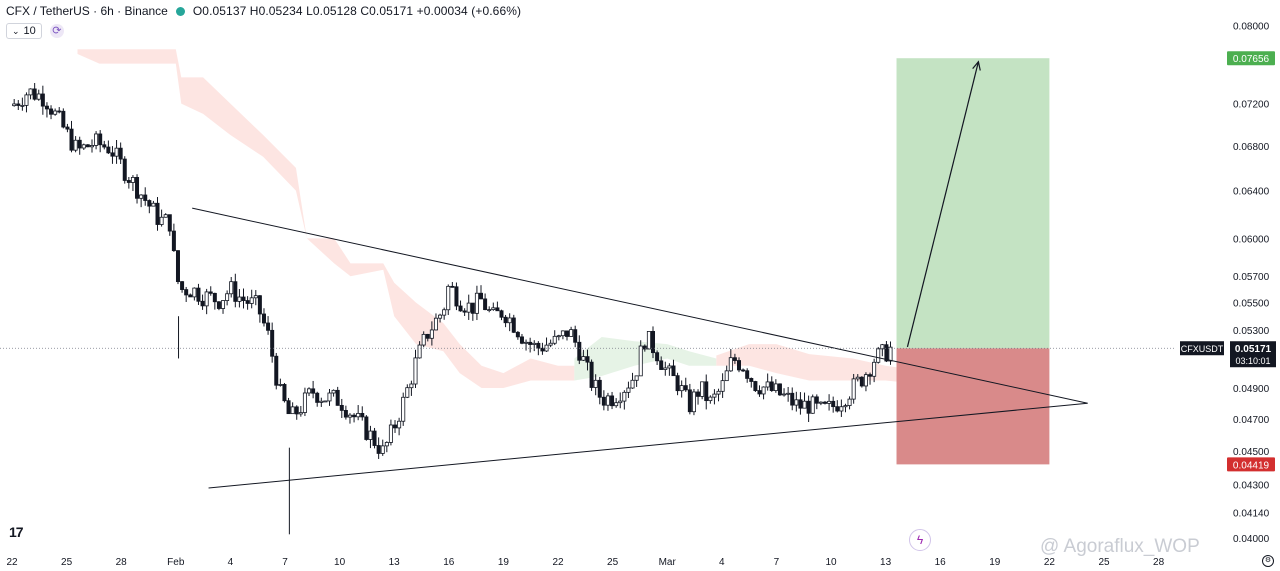 The image size is (1280, 571). What do you see at coordinates (1251, 486) in the screenshot?
I see `y-tick-label: 0.04300` at bounding box center [1251, 486].